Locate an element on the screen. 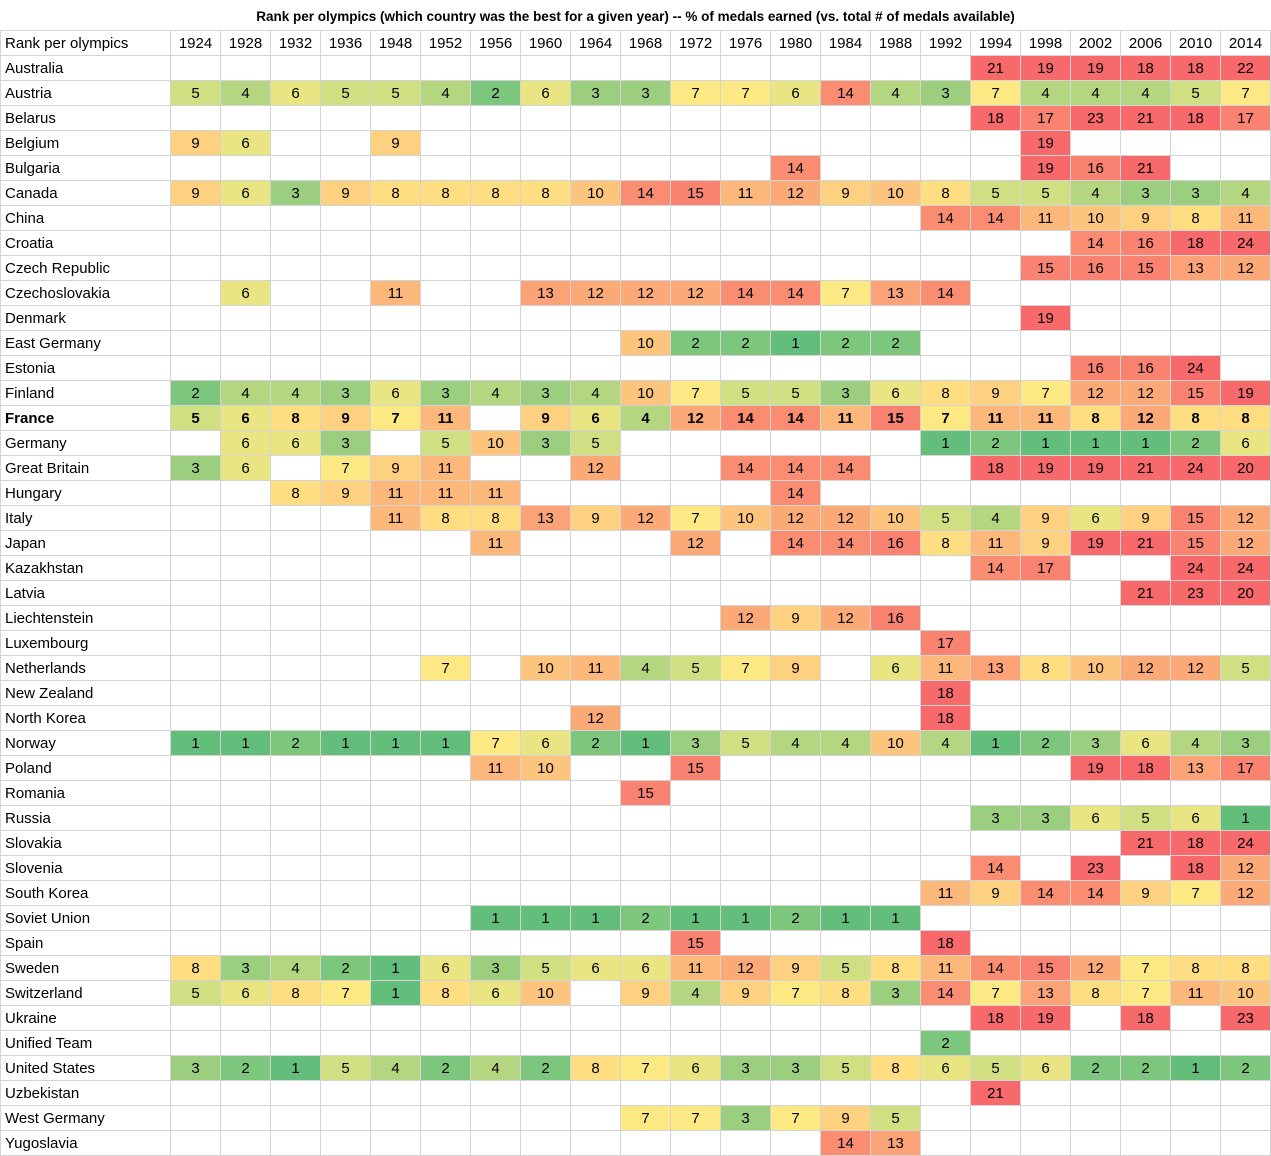  rank-cell: 7 is located at coordinates (945, 418).